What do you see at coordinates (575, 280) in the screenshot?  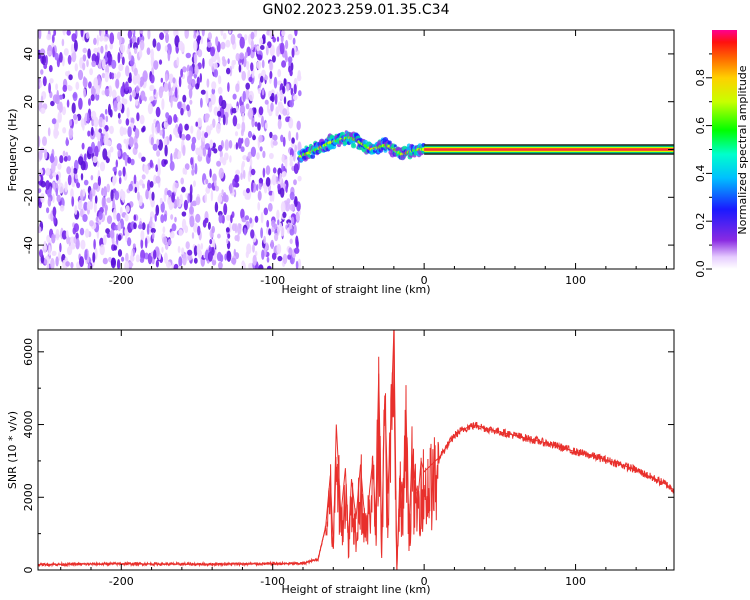 I see `x-tick-label: 100` at bounding box center [575, 280].